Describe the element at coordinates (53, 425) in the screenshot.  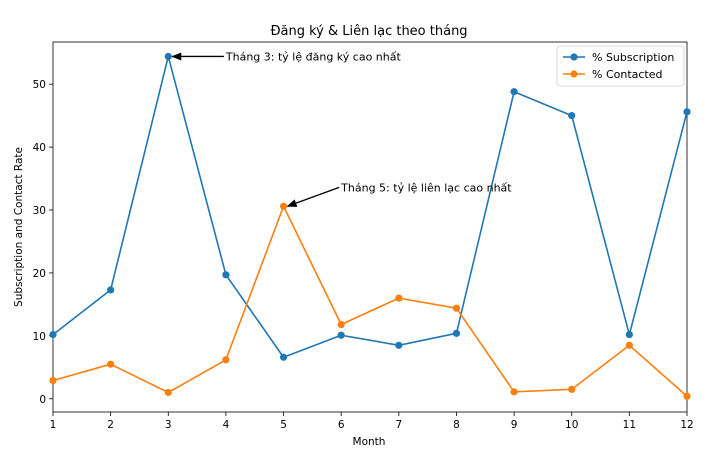
I see `x-tick-label: 1` at that location.